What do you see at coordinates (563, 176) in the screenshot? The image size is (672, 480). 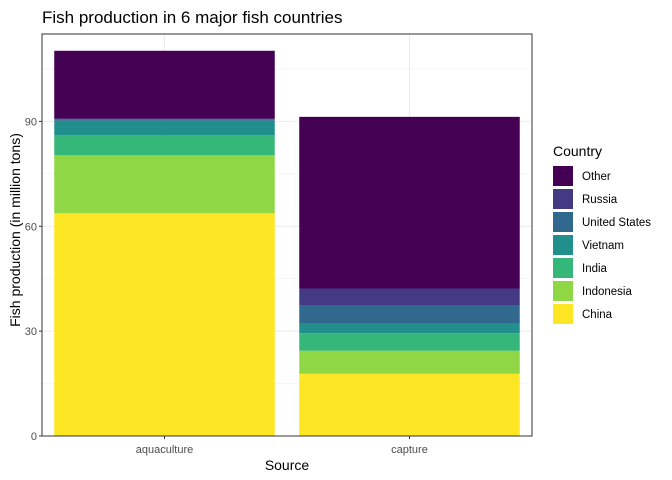 I see `legend-key-other` at bounding box center [563, 176].